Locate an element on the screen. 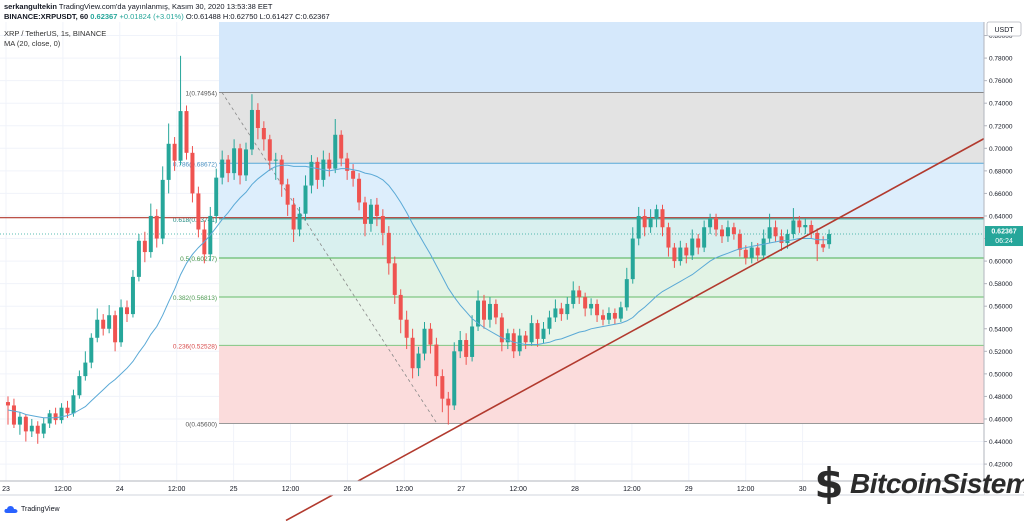 The width and height of the screenshot is (1024, 521). fib-level-label: 0.5(0.60277) is located at coordinates (198, 259).